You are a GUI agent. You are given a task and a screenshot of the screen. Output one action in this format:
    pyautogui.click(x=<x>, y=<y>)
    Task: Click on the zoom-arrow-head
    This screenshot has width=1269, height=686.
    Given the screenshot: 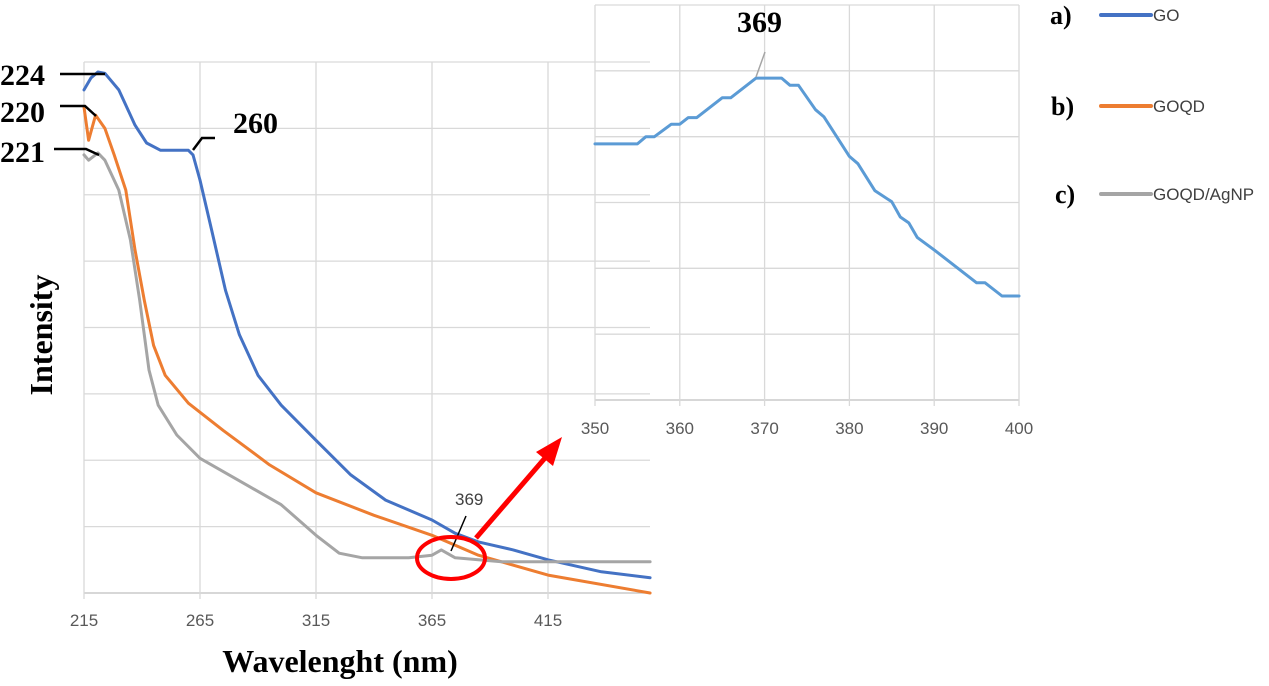 What is the action you would take?
    pyautogui.click(x=549, y=451)
    